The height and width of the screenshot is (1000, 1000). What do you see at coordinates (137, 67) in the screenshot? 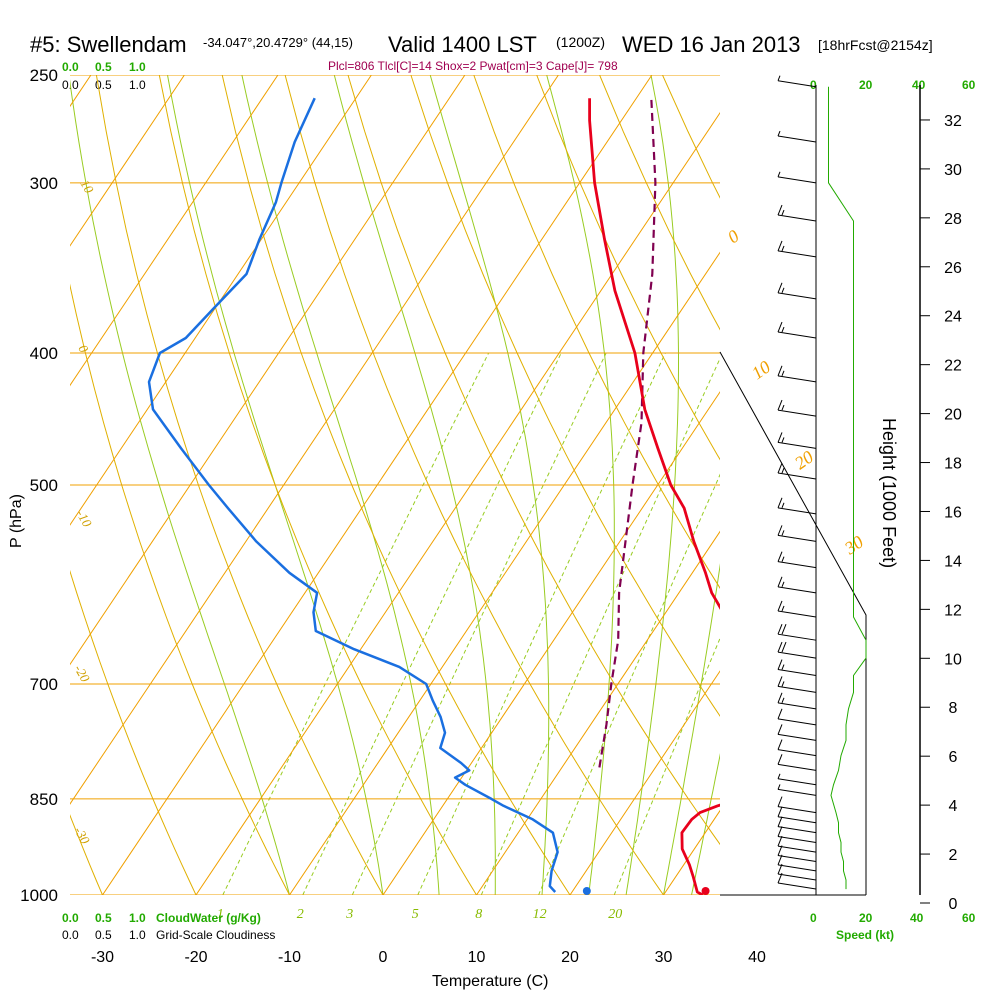
I see `cw-tick-2: 1.0` at bounding box center [137, 67].